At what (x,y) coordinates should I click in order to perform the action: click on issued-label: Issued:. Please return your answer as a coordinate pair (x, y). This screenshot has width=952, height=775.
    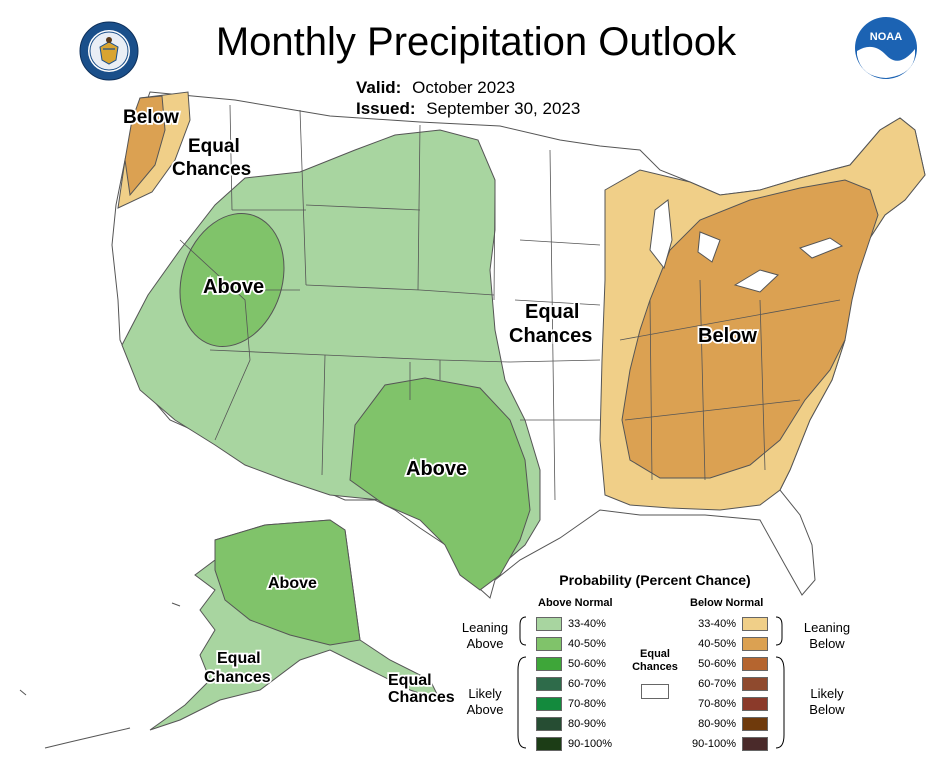
    Looking at the image, I should click on (386, 108).